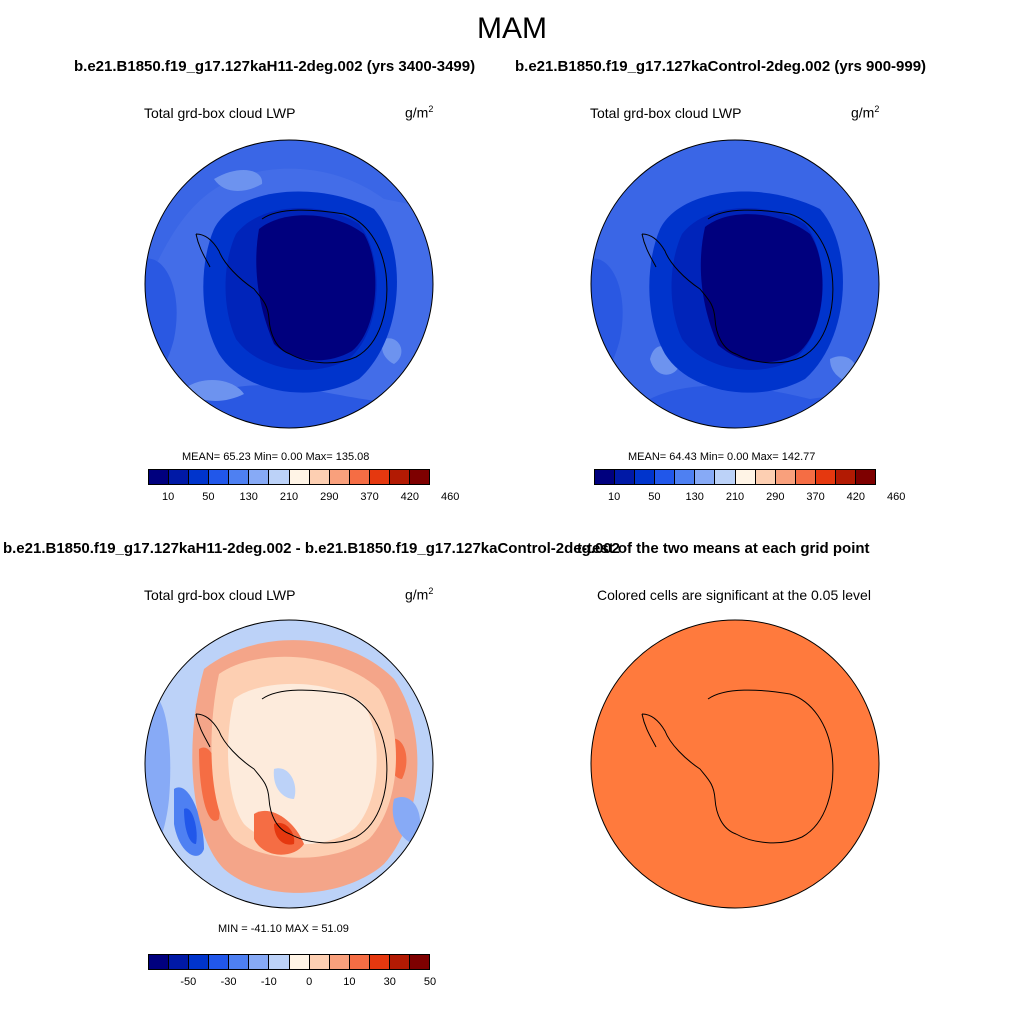  I want to click on colorbar-diff, so click(289, 962).